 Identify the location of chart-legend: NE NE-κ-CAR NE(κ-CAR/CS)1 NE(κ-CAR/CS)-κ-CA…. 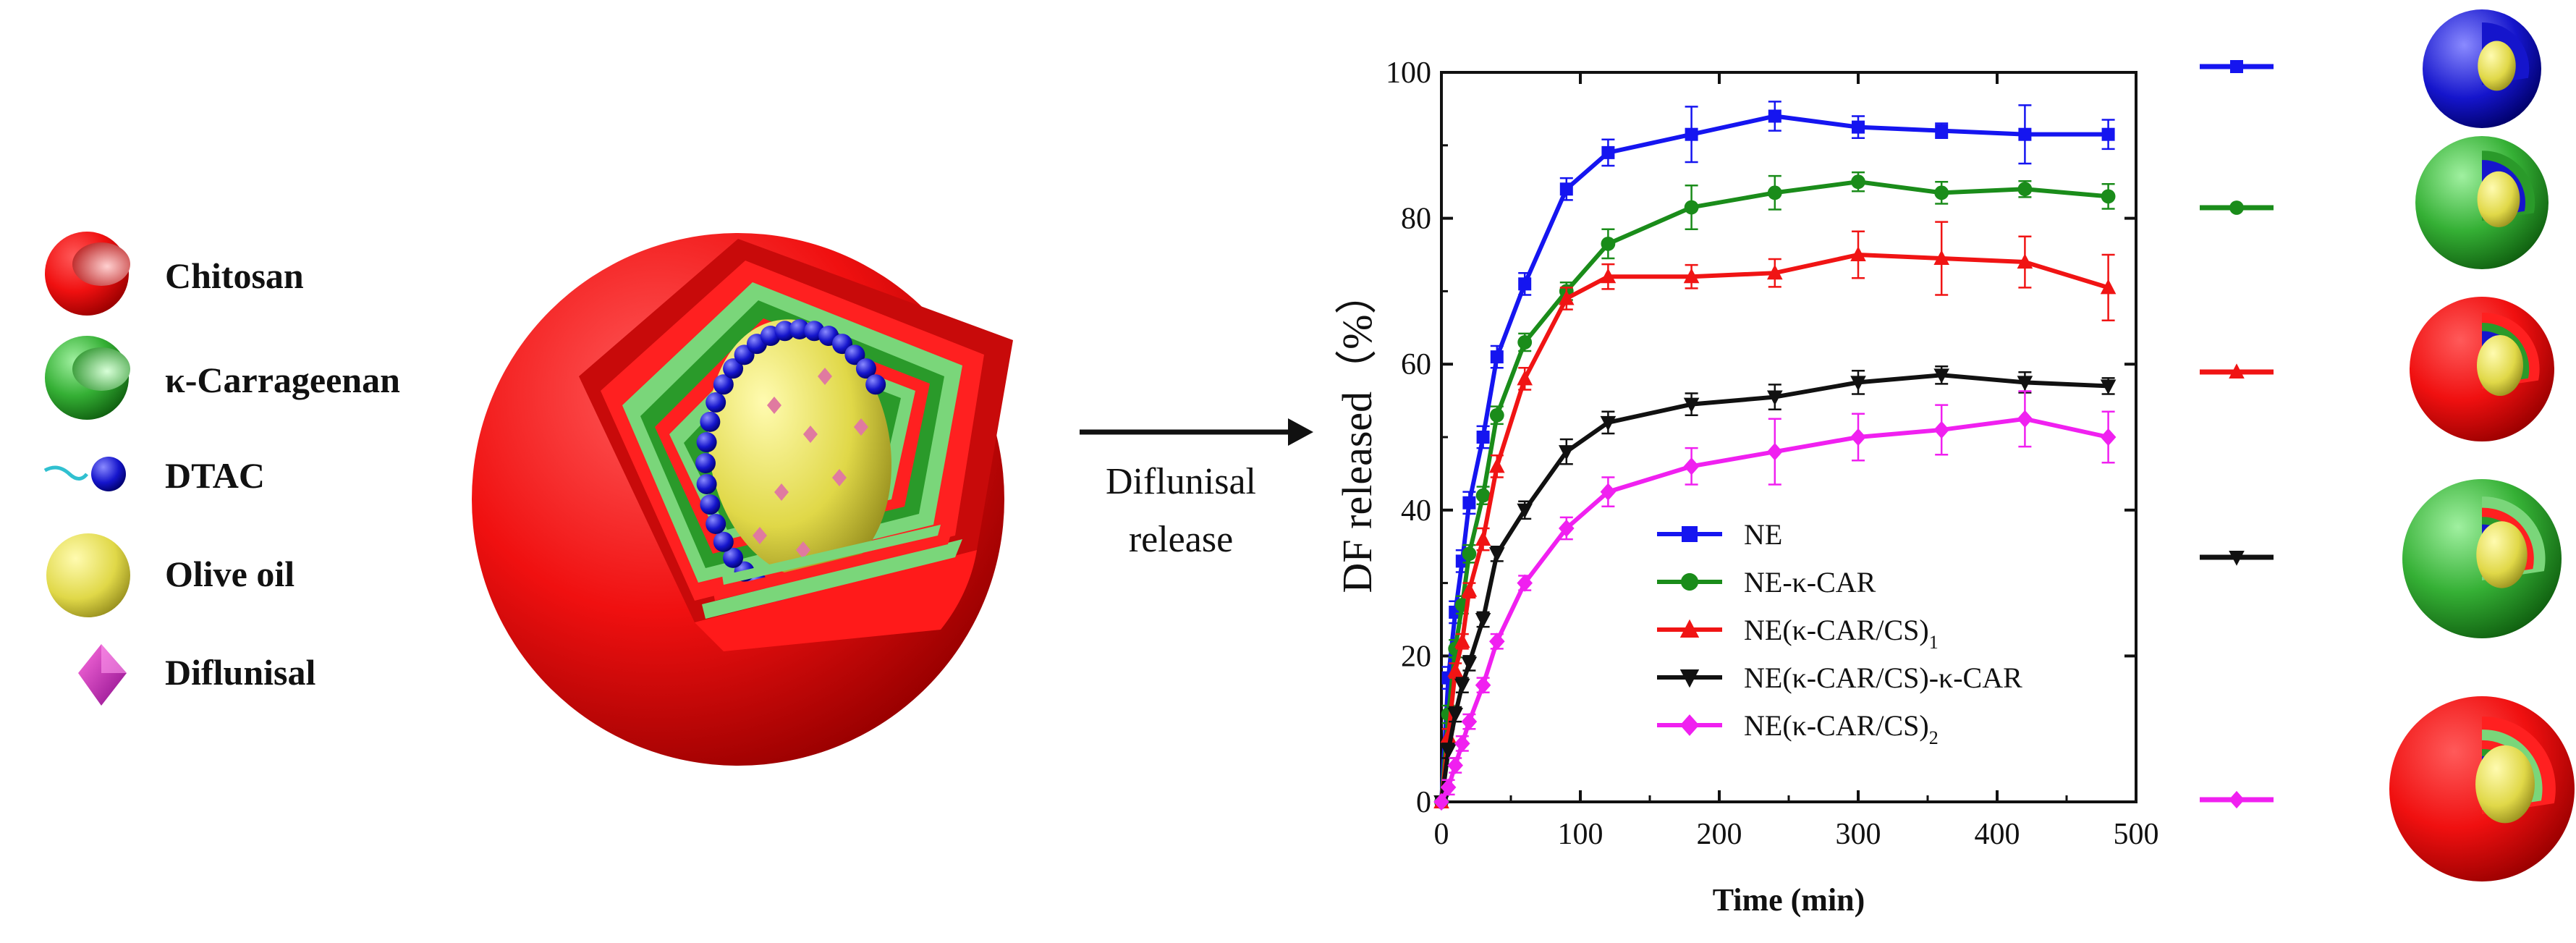
(1839, 633).